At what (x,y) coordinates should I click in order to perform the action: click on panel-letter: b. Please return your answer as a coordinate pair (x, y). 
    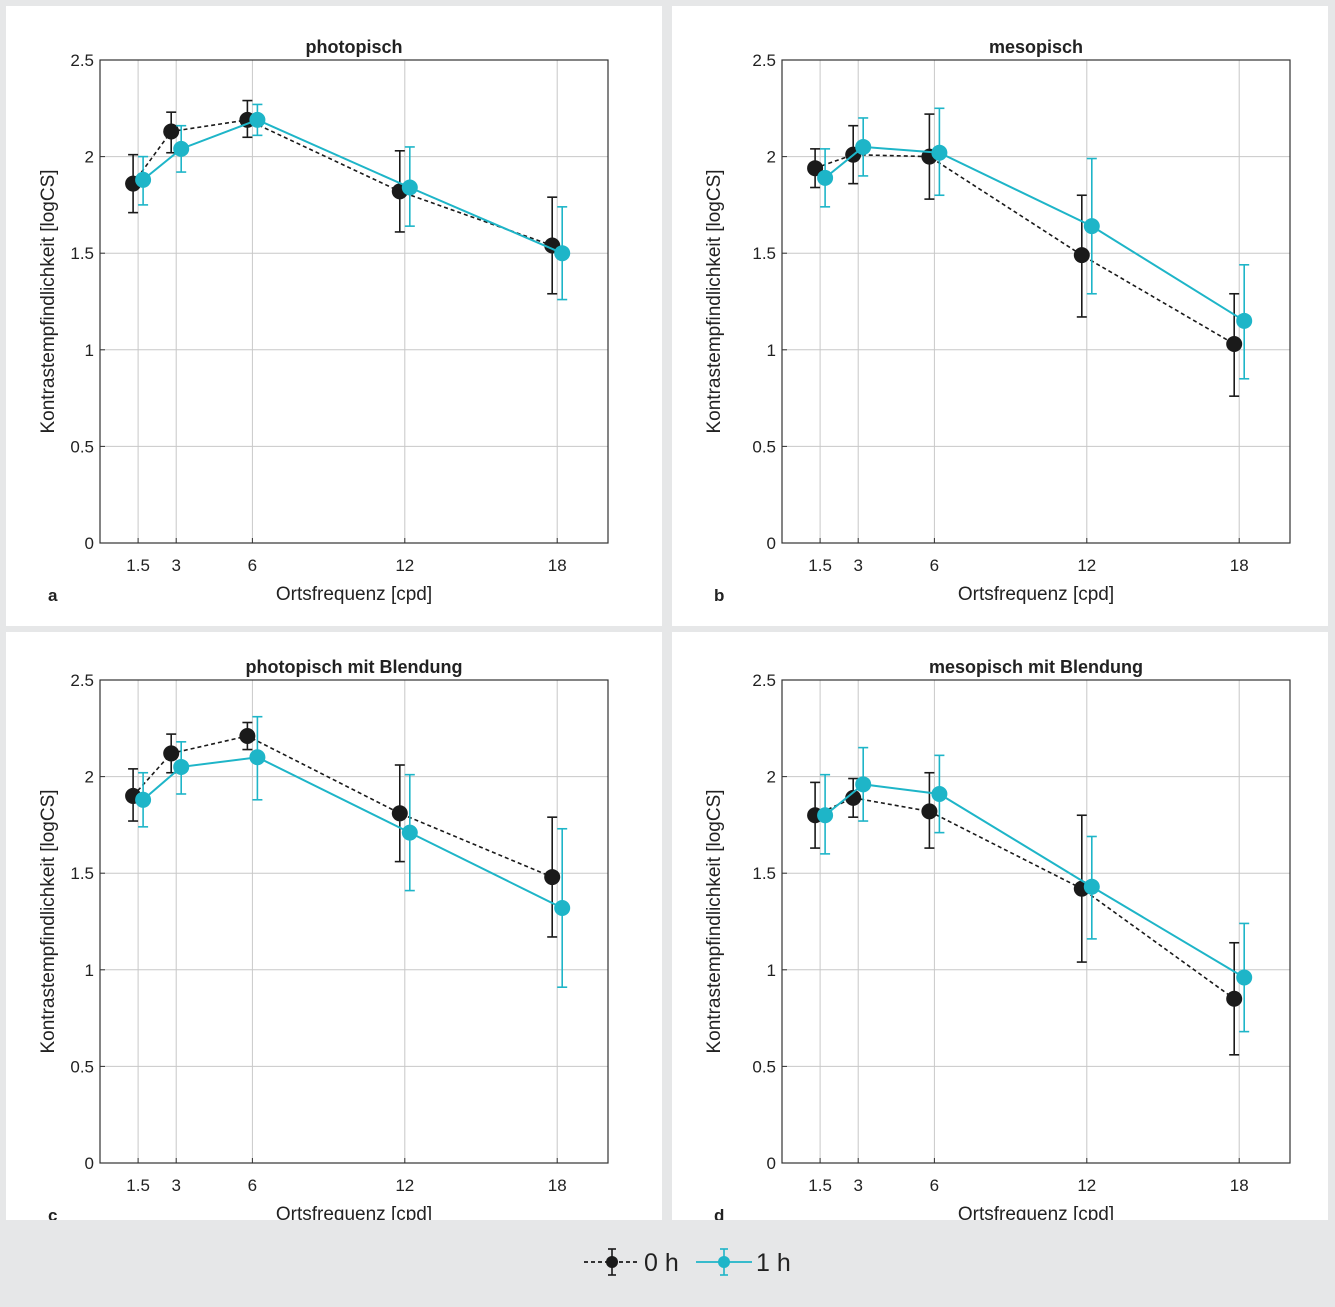
    Looking at the image, I should click on (719, 595).